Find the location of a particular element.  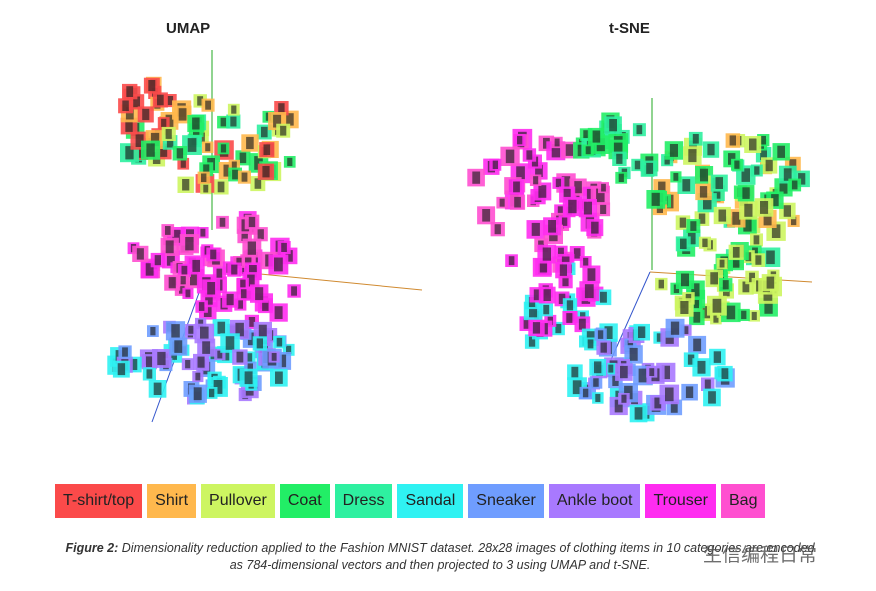

legend-item: Ankle boot is located at coordinates (594, 501).